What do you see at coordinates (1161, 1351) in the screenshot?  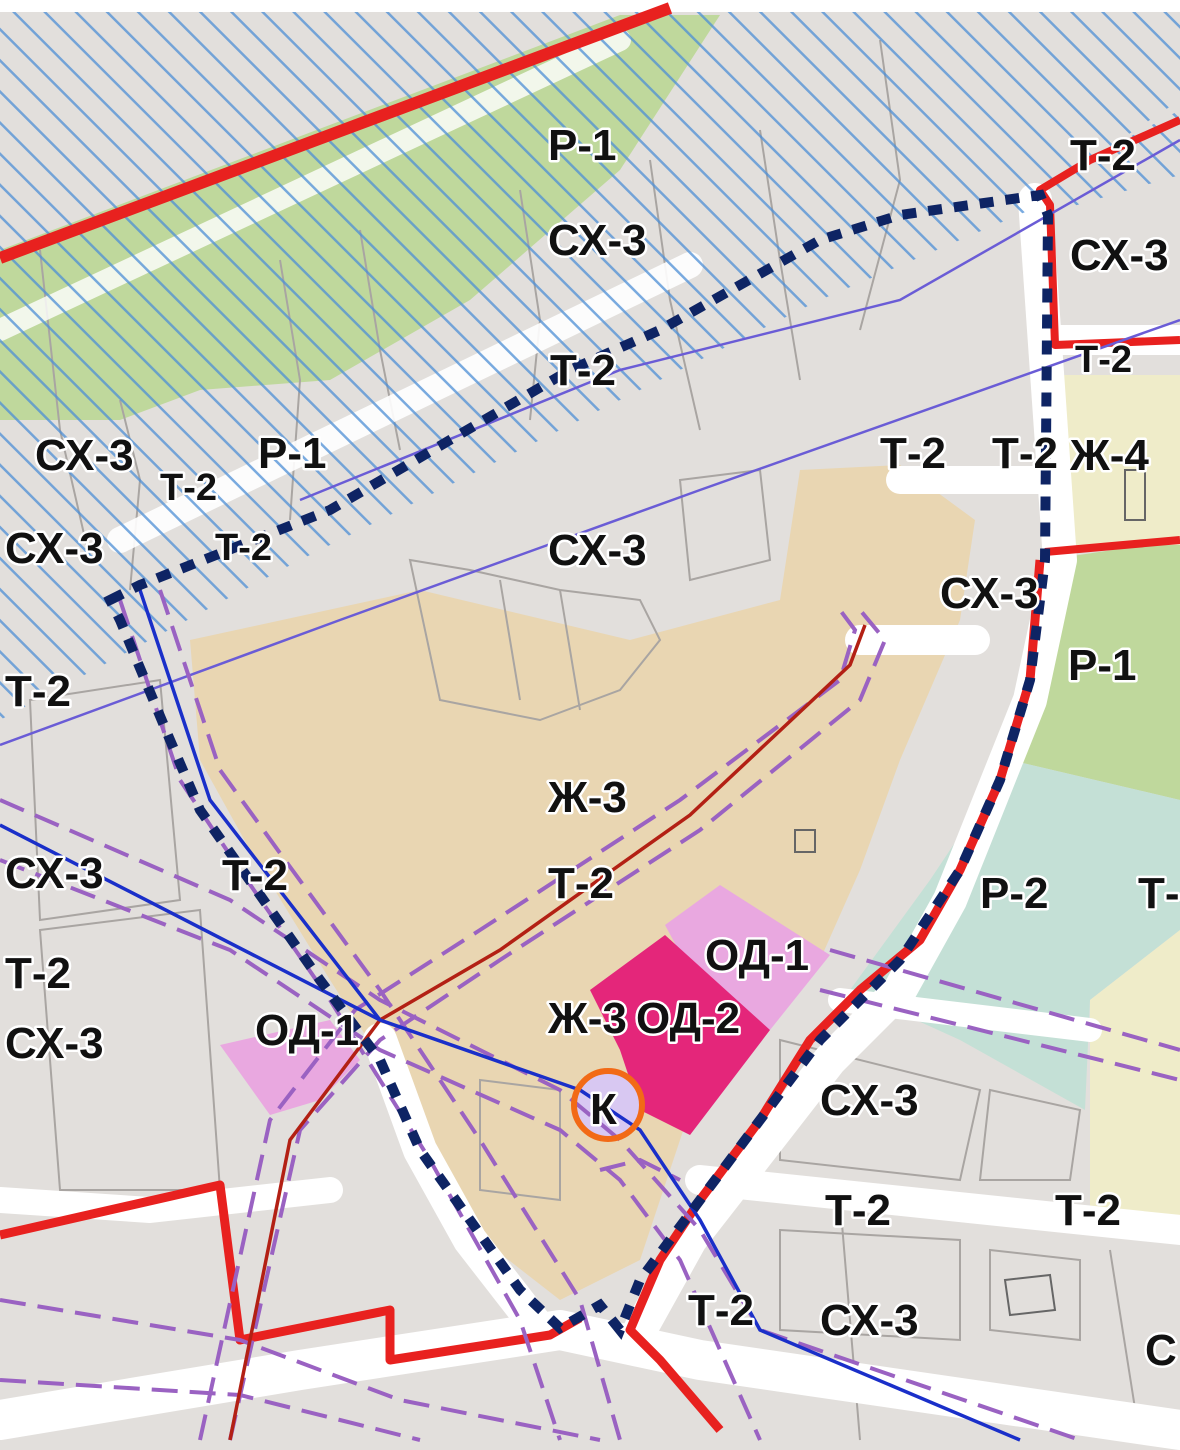 I see `zone-label: С` at bounding box center [1161, 1351].